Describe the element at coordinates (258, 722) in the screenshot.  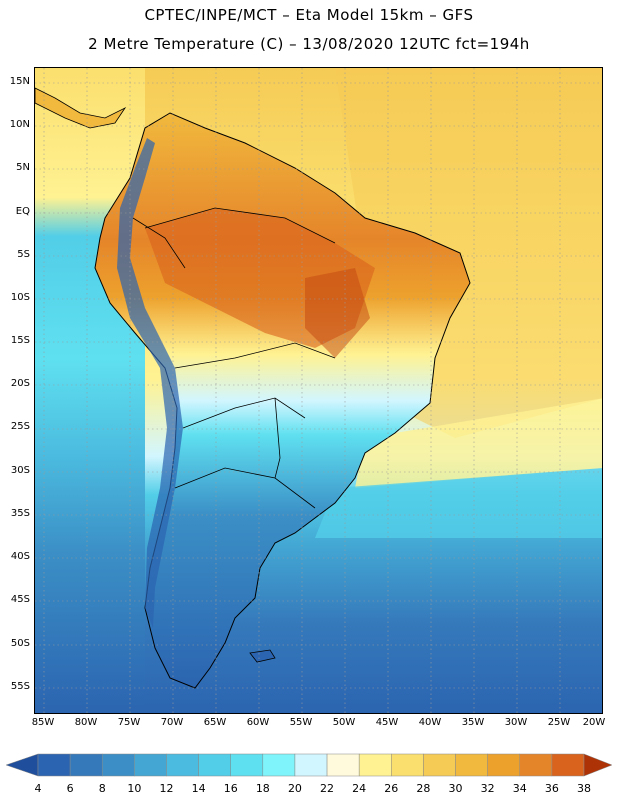
I see `lon-label: 60W` at that location.